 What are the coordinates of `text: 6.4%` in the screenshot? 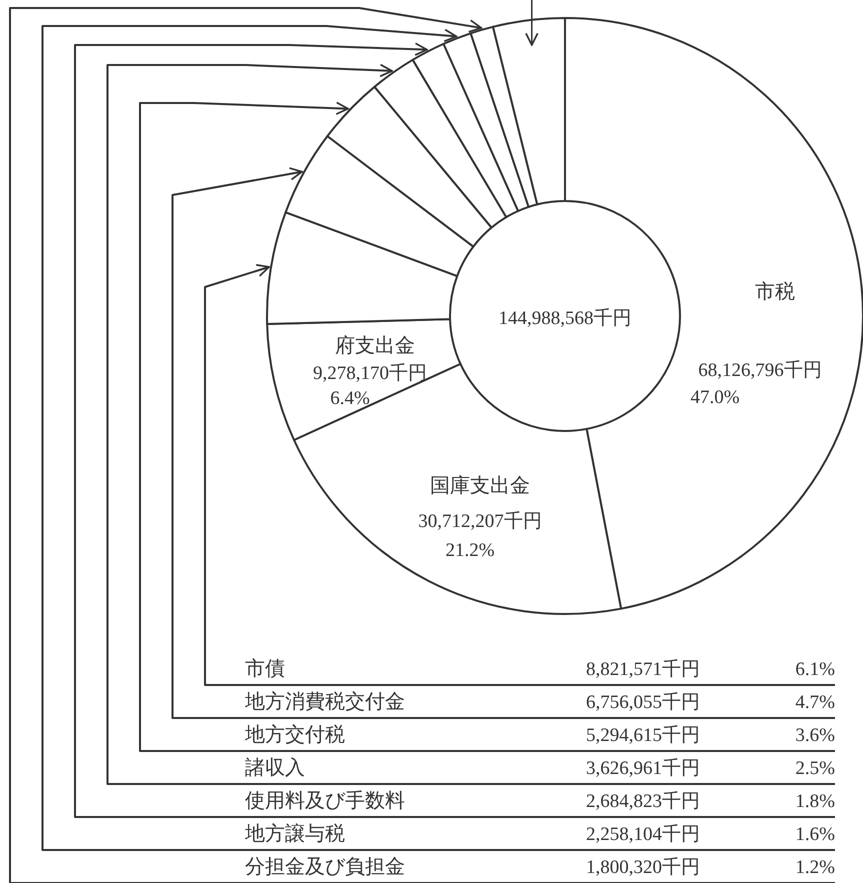 It's located at (350, 398).